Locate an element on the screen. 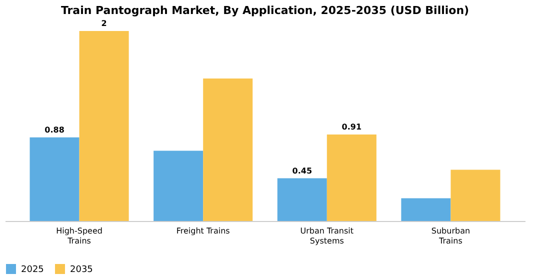 This screenshot has width=560, height=280. x-tick-label: Suburban Trains is located at coordinates (450, 236).